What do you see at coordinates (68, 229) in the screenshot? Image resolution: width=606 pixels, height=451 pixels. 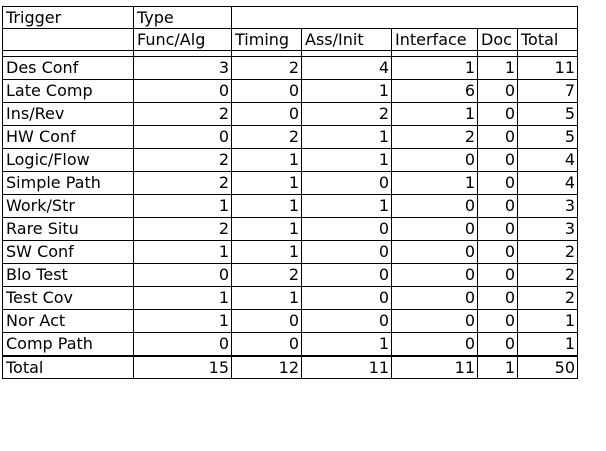 I see `row-label: Rare Situ` at bounding box center [68, 229].